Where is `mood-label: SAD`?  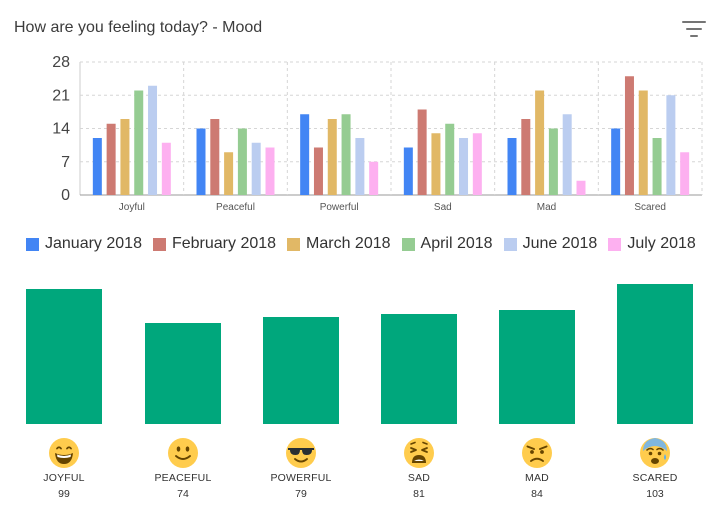
mood-label: SAD is located at coordinates (419, 478).